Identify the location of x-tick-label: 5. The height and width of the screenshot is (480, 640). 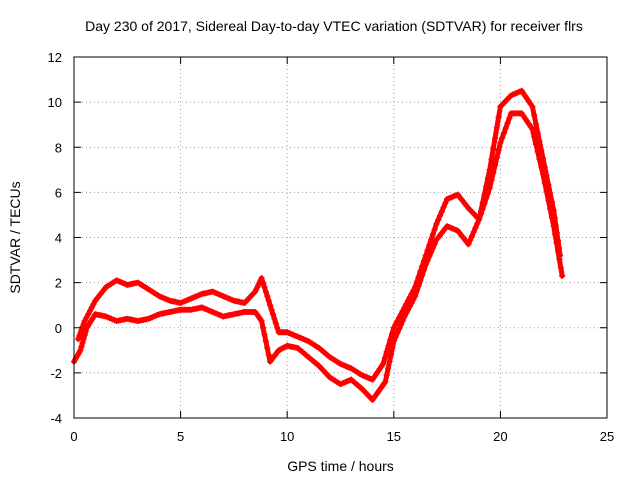
(180, 436).